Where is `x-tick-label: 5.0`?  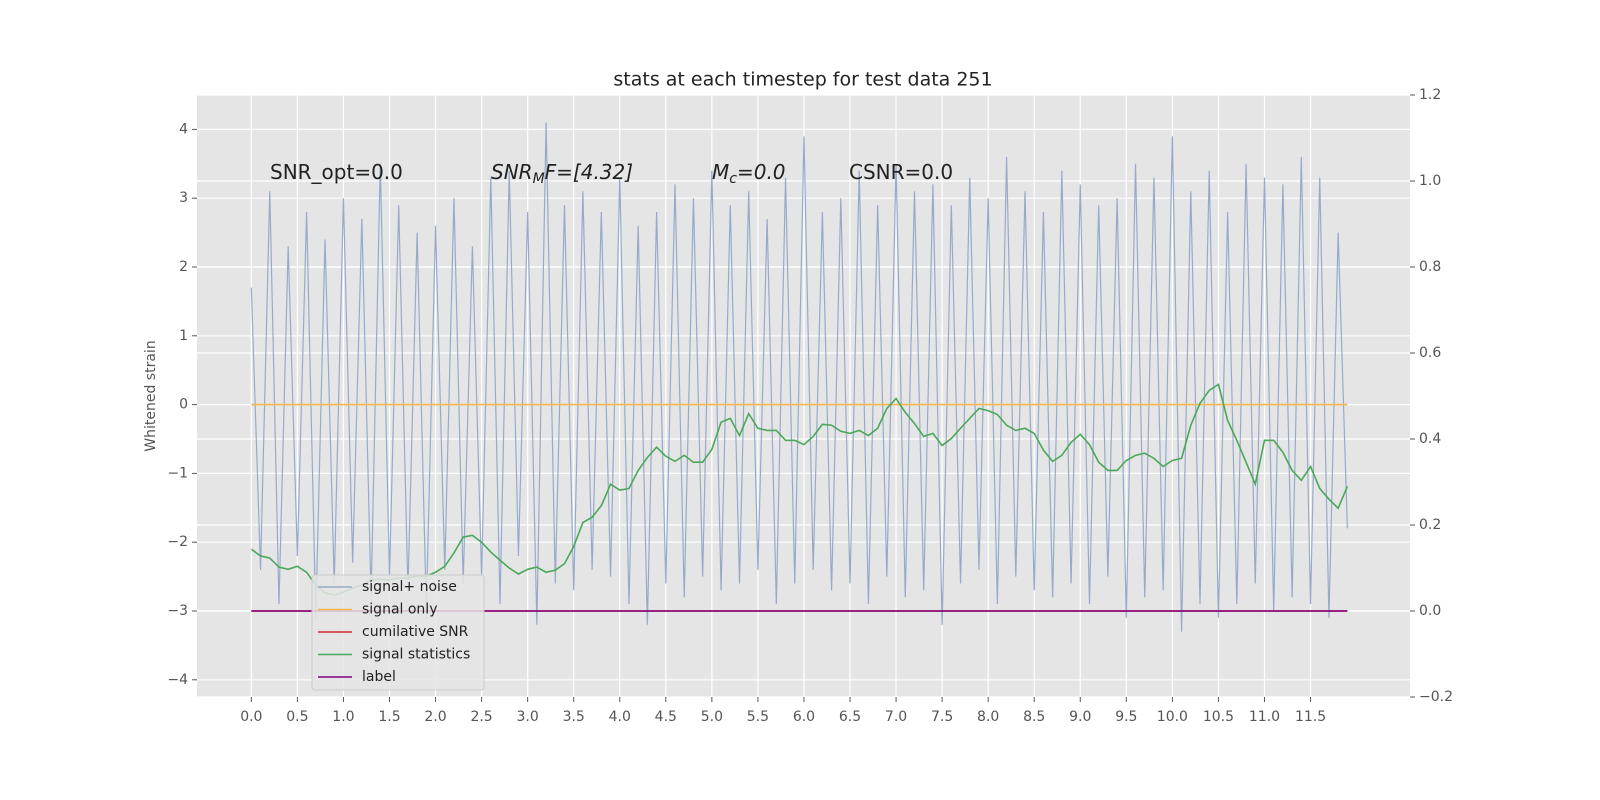 x-tick-label: 5.0 is located at coordinates (712, 717).